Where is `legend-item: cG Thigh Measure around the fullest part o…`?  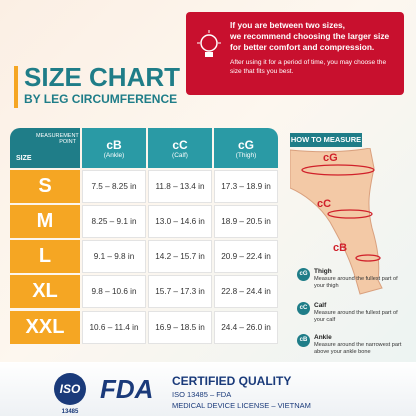
legend-item: cG Thigh Measure around the fullest part o… is located at coordinates (356, 283).